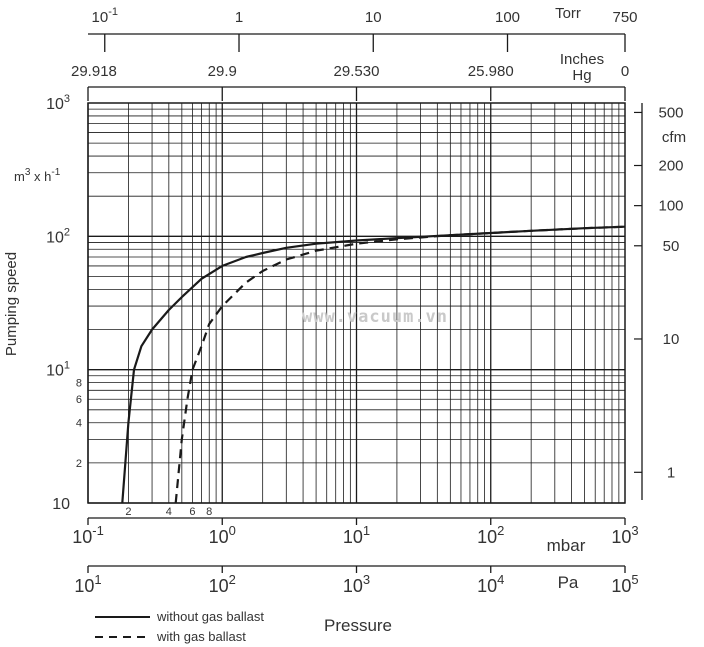 The image size is (704, 647). I want to click on y-minor-tick-label: 4, so click(79, 424).